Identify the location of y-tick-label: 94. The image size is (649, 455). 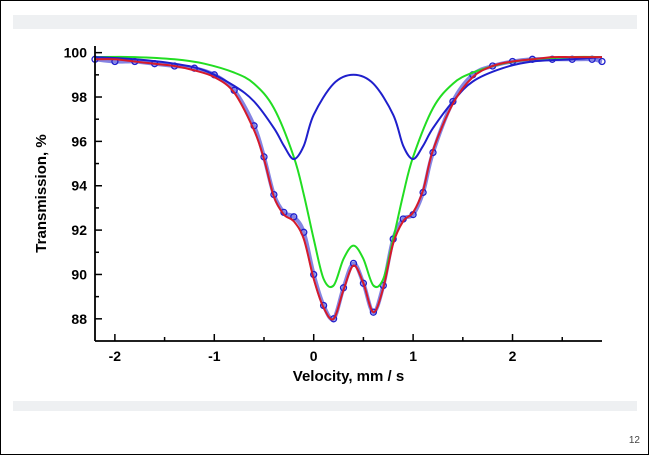
(79, 186).